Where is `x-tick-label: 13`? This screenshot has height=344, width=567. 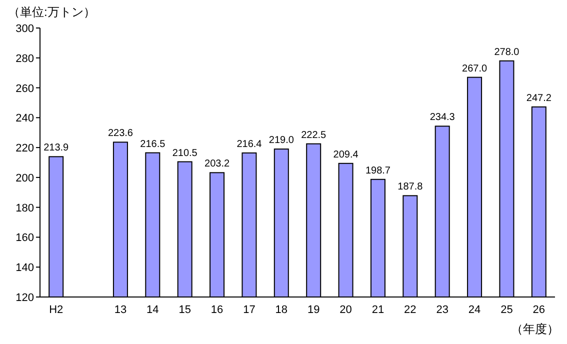
x-tick-label: 13 is located at coordinates (120, 310).